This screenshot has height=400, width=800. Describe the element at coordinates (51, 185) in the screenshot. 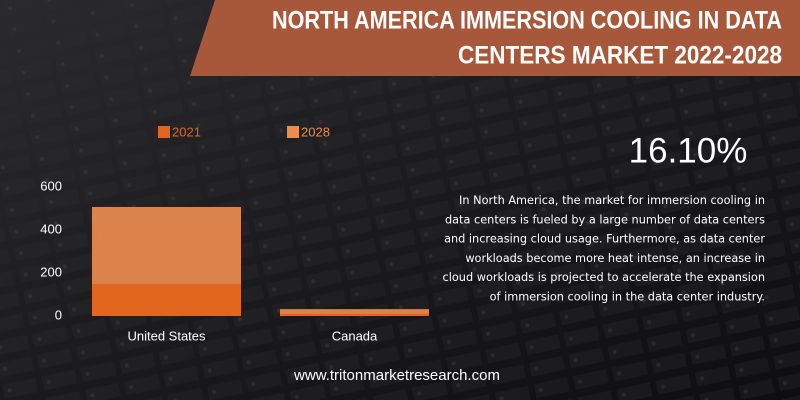

I see `y-tick-label: 600` at that location.